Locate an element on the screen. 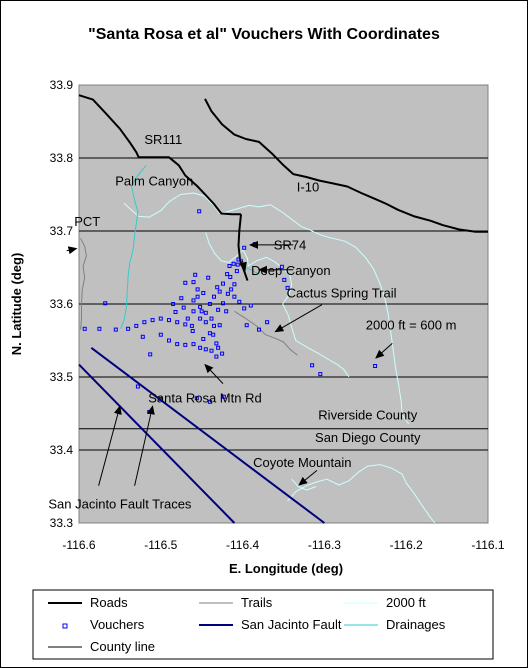 Image resolution: width=528 pixels, height=668 pixels. x-tick-label: -116.3 is located at coordinates (324, 545).